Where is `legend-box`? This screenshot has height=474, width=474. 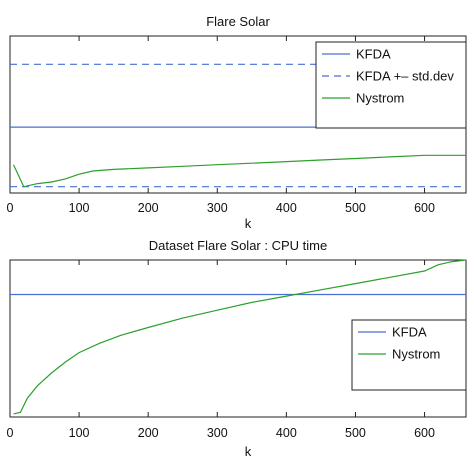
legend-box is located at coordinates (391, 85).